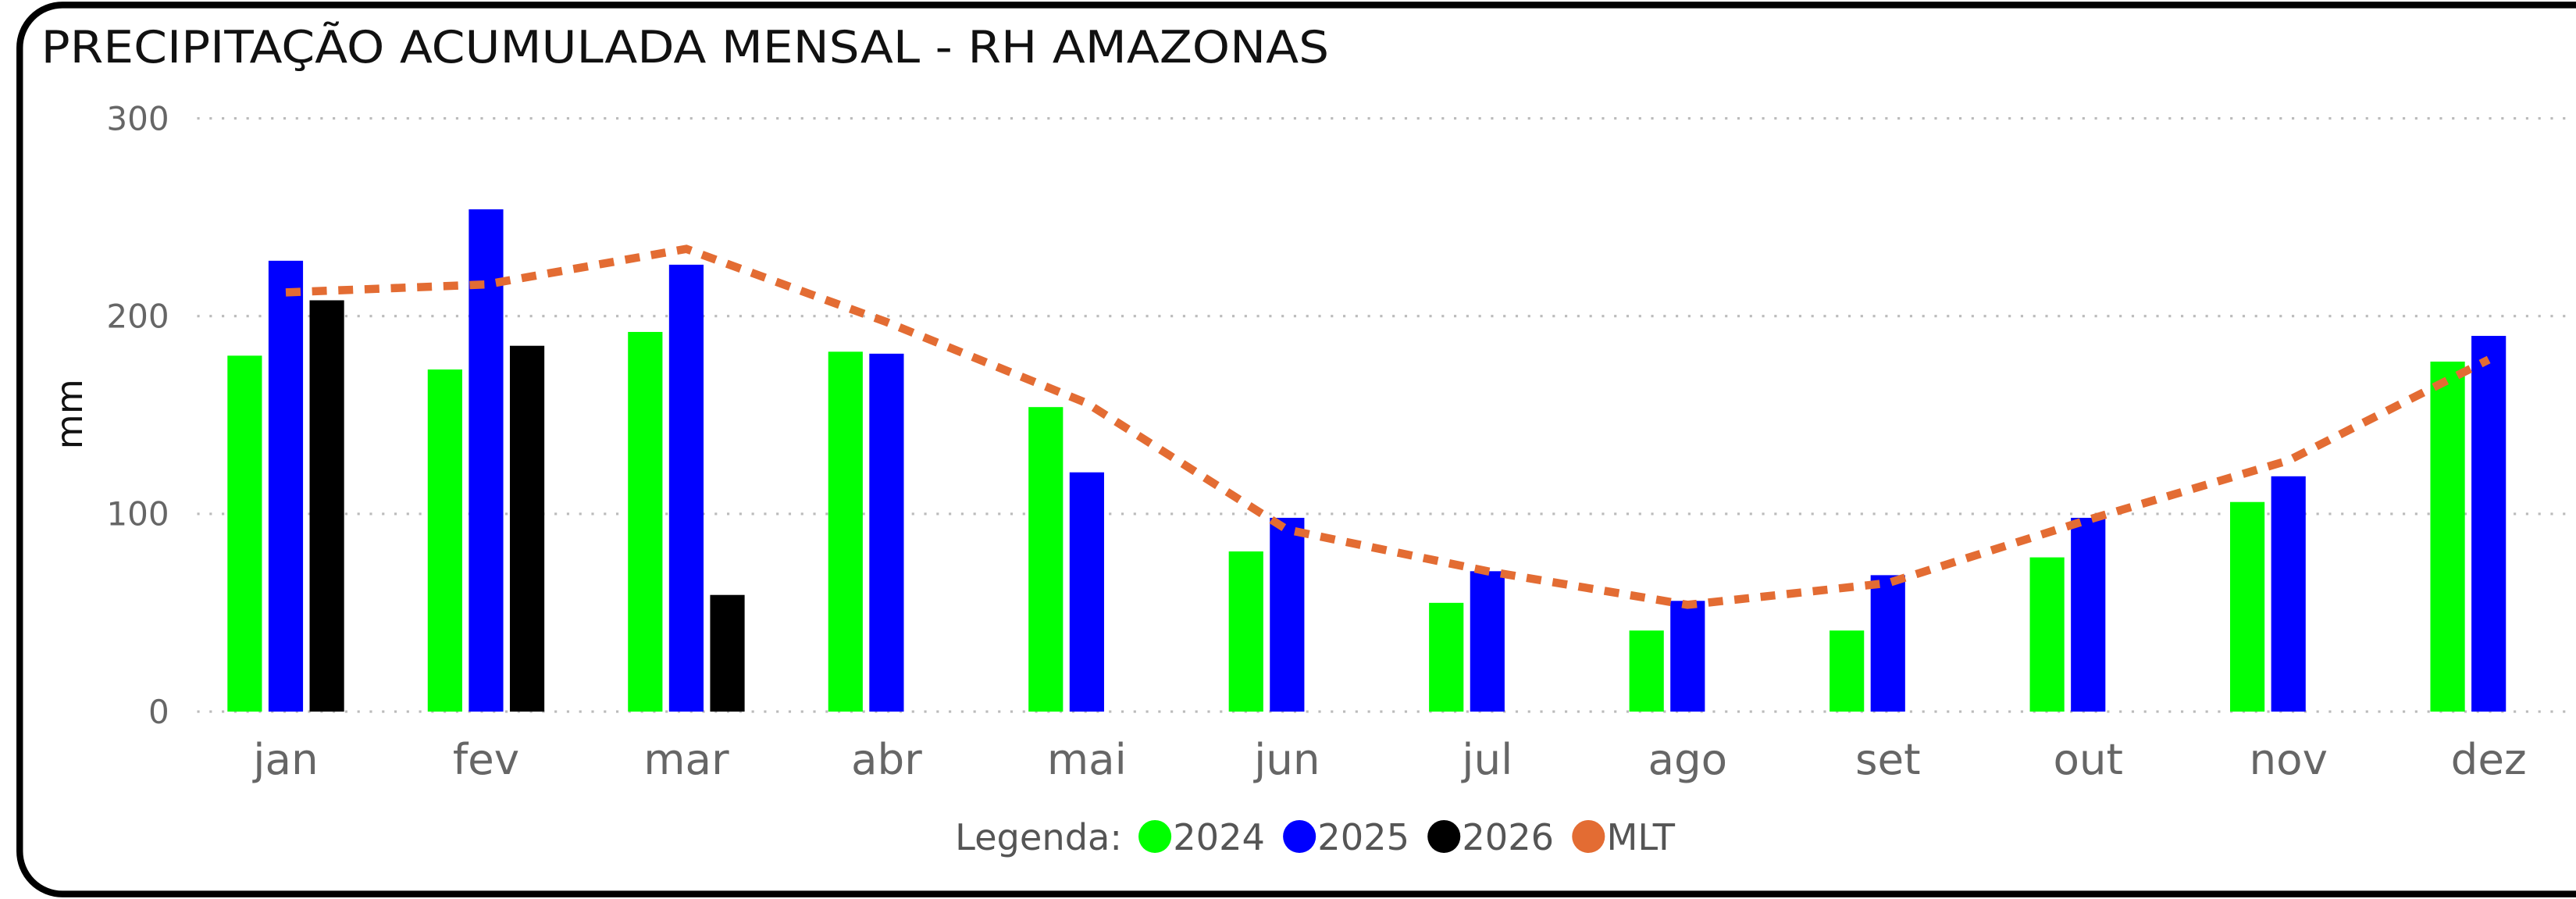 Image resolution: width=2576 pixels, height=899 pixels. Describe the element at coordinates (1486, 759) in the screenshot. I see `x-tick-label: jul` at that location.